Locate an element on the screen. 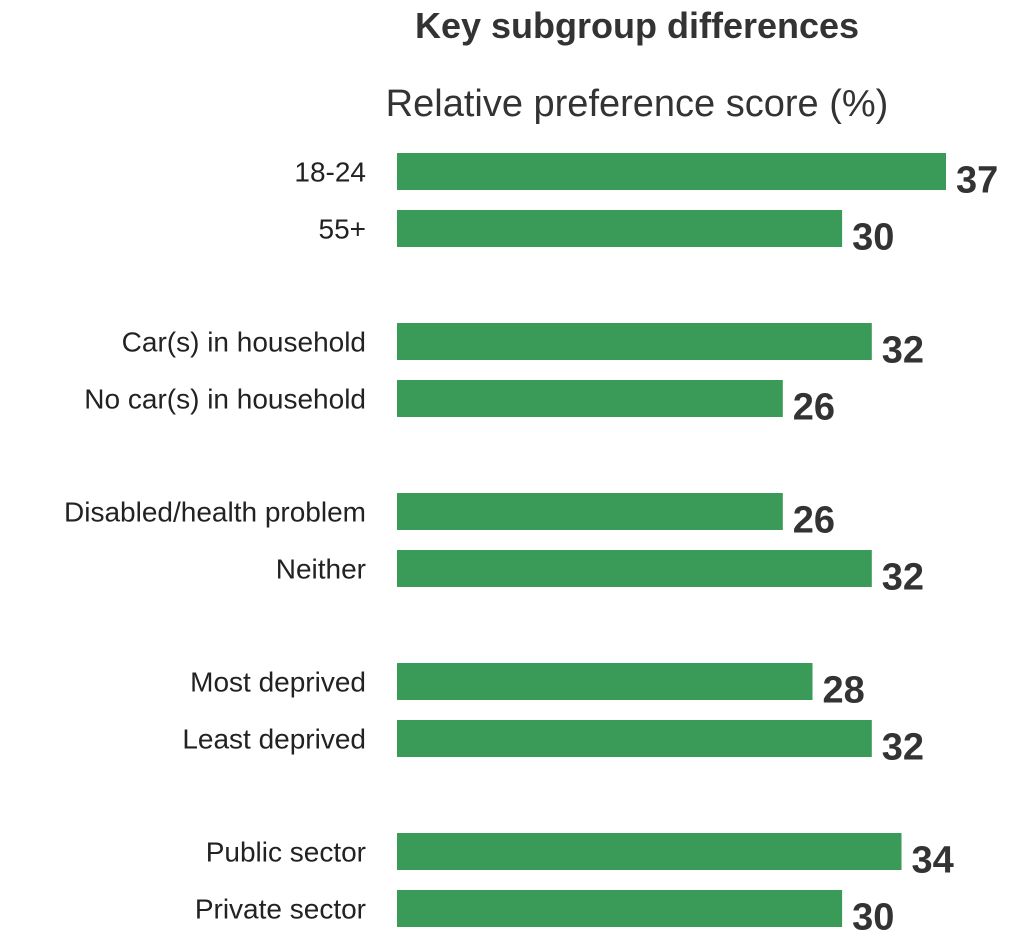  value-label-0: 37 is located at coordinates (977, 181).